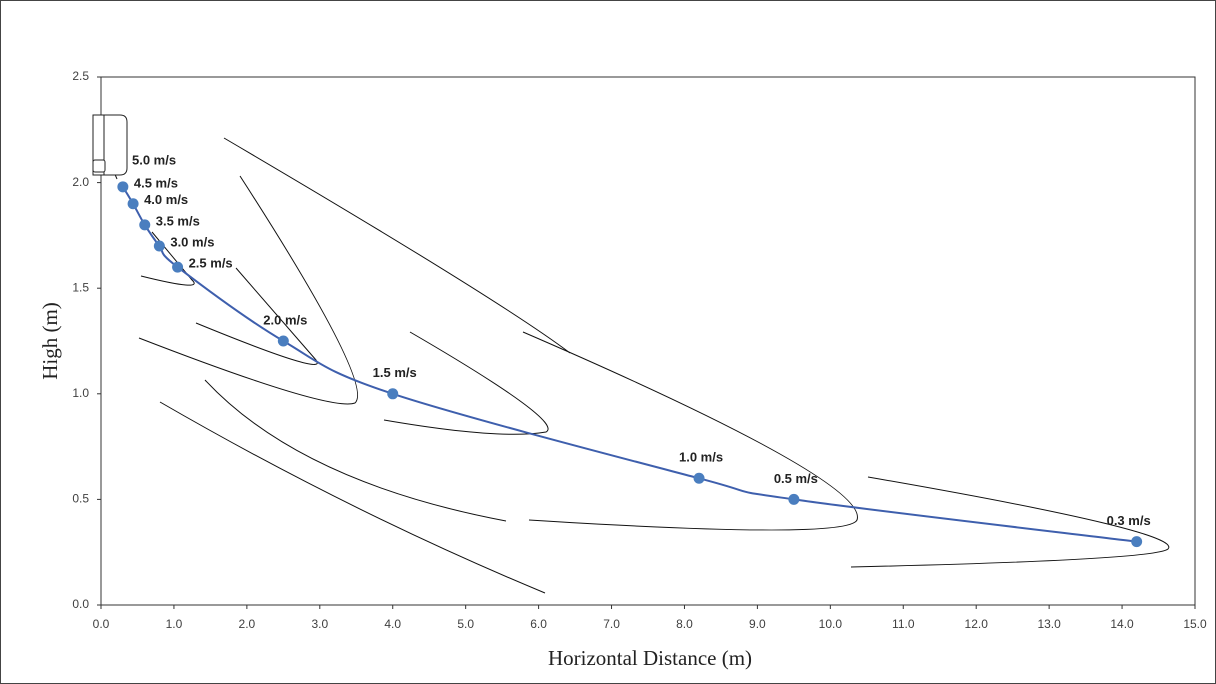 The image size is (1216, 684). Describe the element at coordinates (395, 372) in the screenshot. I see `point-label: 1.5 m/s` at that location.